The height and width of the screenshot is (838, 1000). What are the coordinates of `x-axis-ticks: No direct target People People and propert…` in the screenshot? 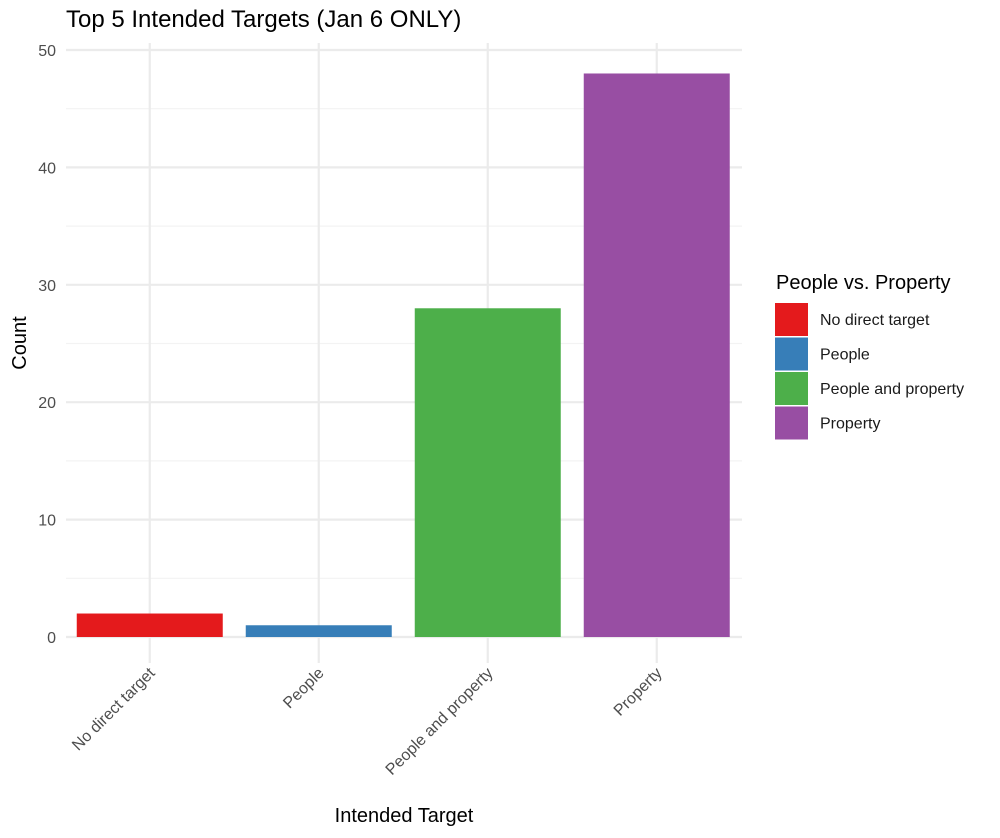 It's located at (367, 721).